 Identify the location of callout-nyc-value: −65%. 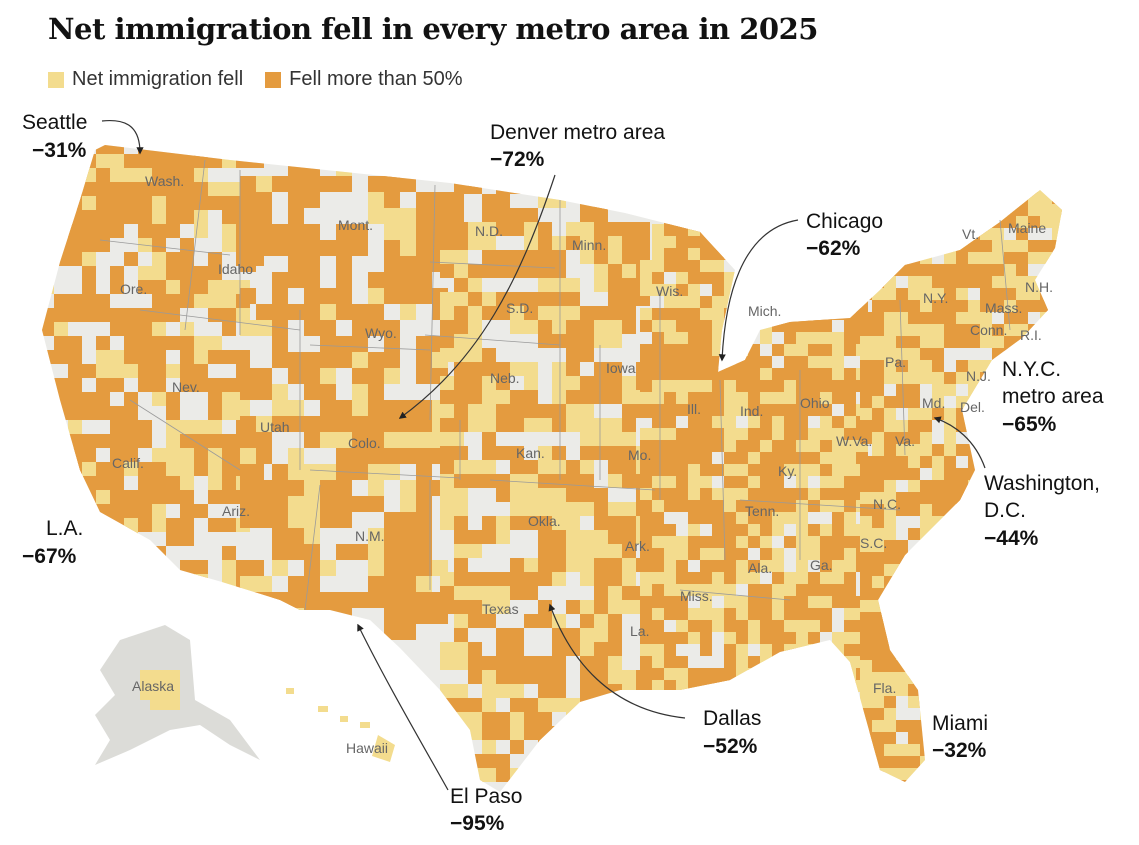
(1029, 424).